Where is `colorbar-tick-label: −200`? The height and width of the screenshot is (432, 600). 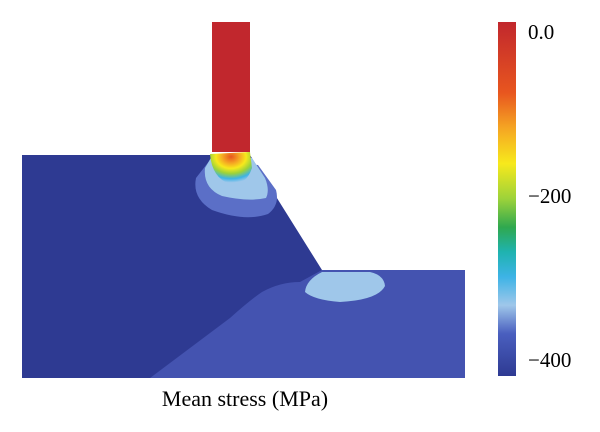 colorbar-tick-label: −200 is located at coordinates (550, 196).